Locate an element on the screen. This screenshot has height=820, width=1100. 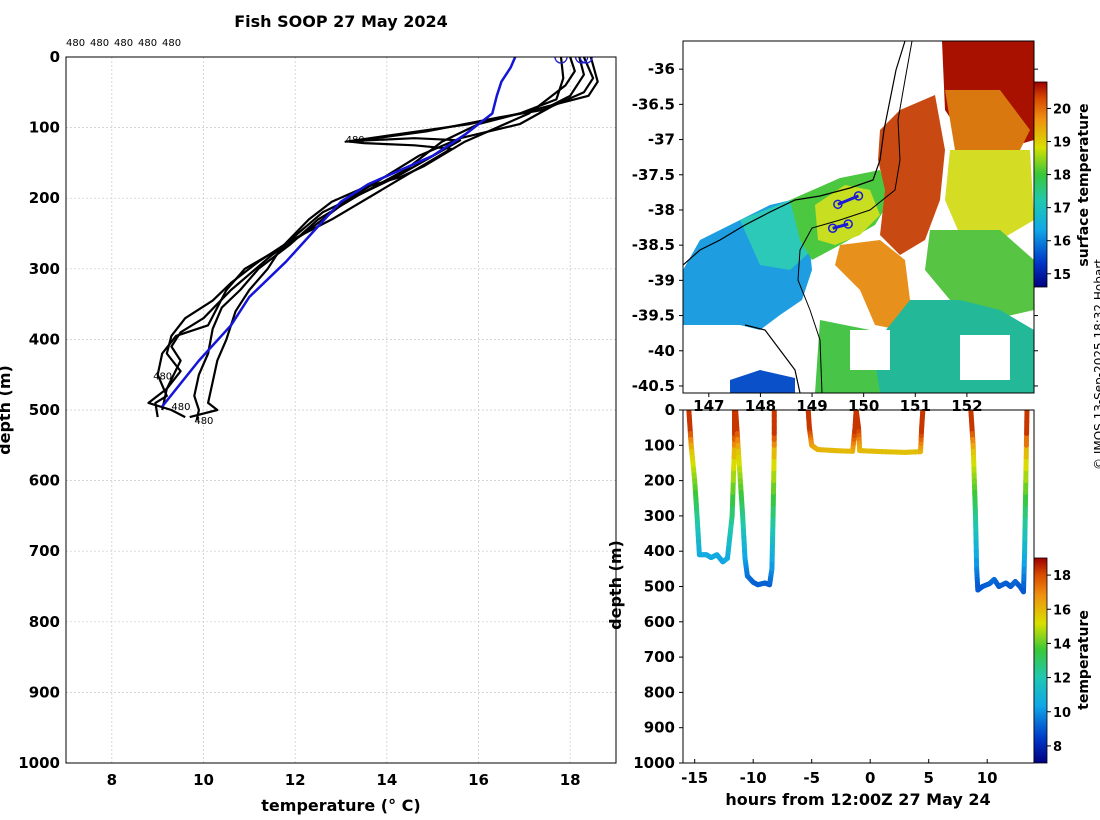
section-ytick-label: 500 is located at coordinates (659, 587).